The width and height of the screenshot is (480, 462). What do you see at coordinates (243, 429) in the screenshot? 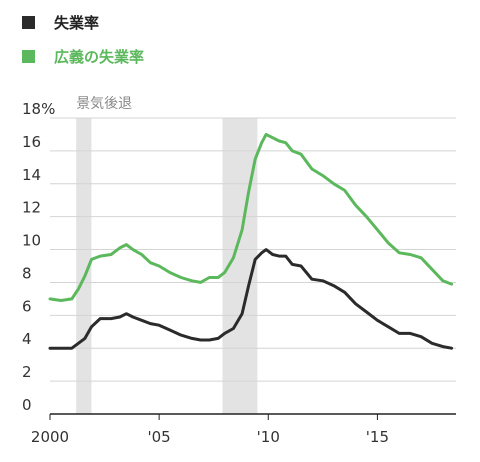
I see `x-axis: 2000 '05 '10 '15` at bounding box center [243, 429].